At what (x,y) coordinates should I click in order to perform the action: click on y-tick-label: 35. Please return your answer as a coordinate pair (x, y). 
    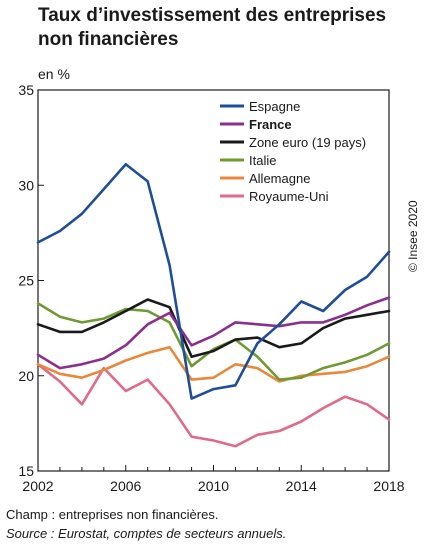
    Looking at the image, I should click on (26, 90).